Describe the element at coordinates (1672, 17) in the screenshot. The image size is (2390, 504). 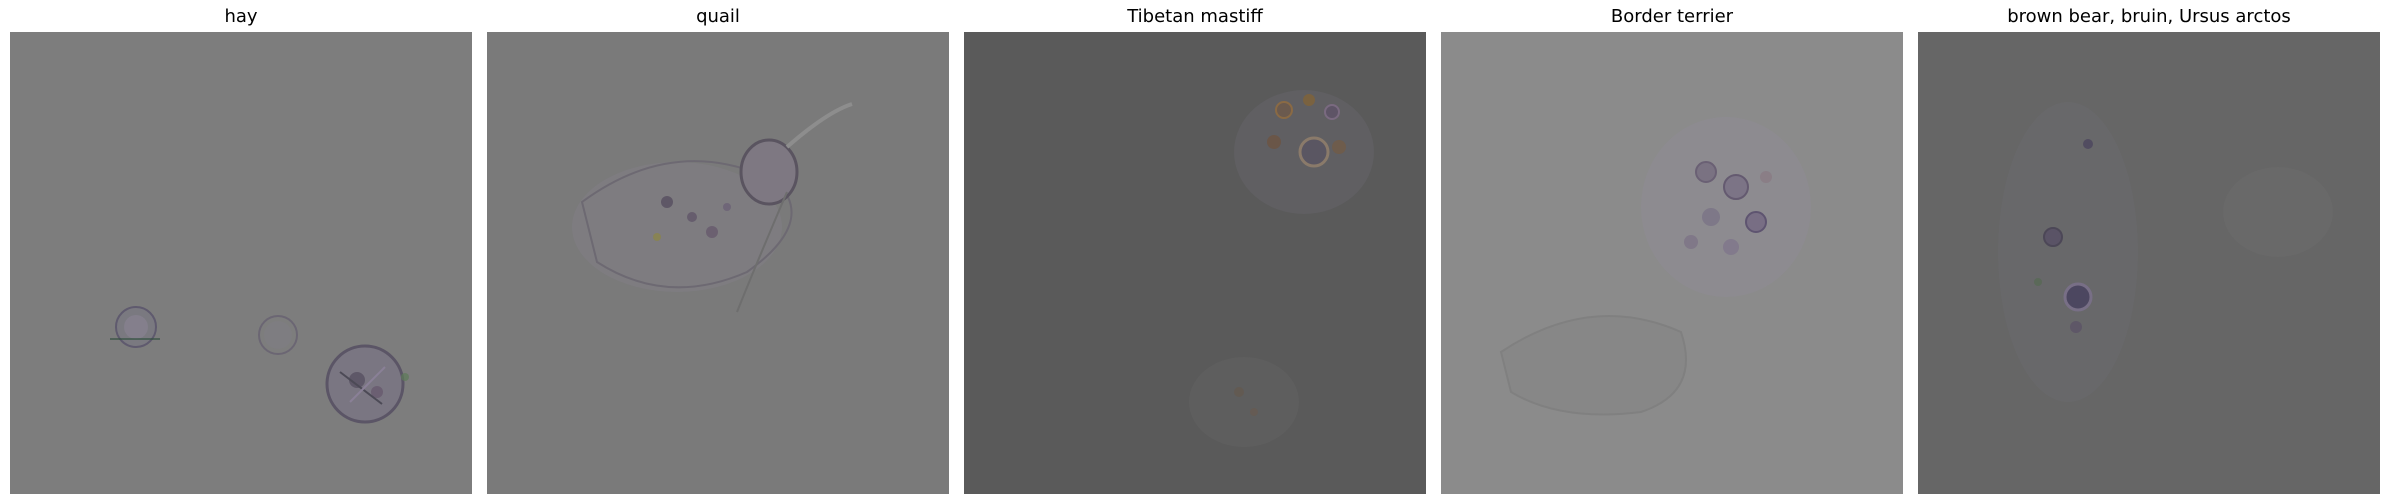
I see `panel-title: Border terrier` at that location.